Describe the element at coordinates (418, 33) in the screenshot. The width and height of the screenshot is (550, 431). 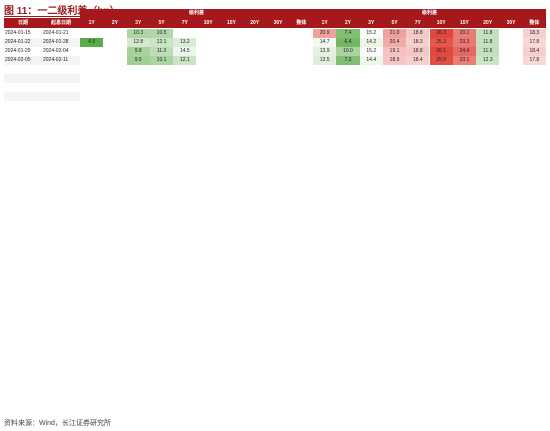
I see `value-cell: 18.8` at that location.